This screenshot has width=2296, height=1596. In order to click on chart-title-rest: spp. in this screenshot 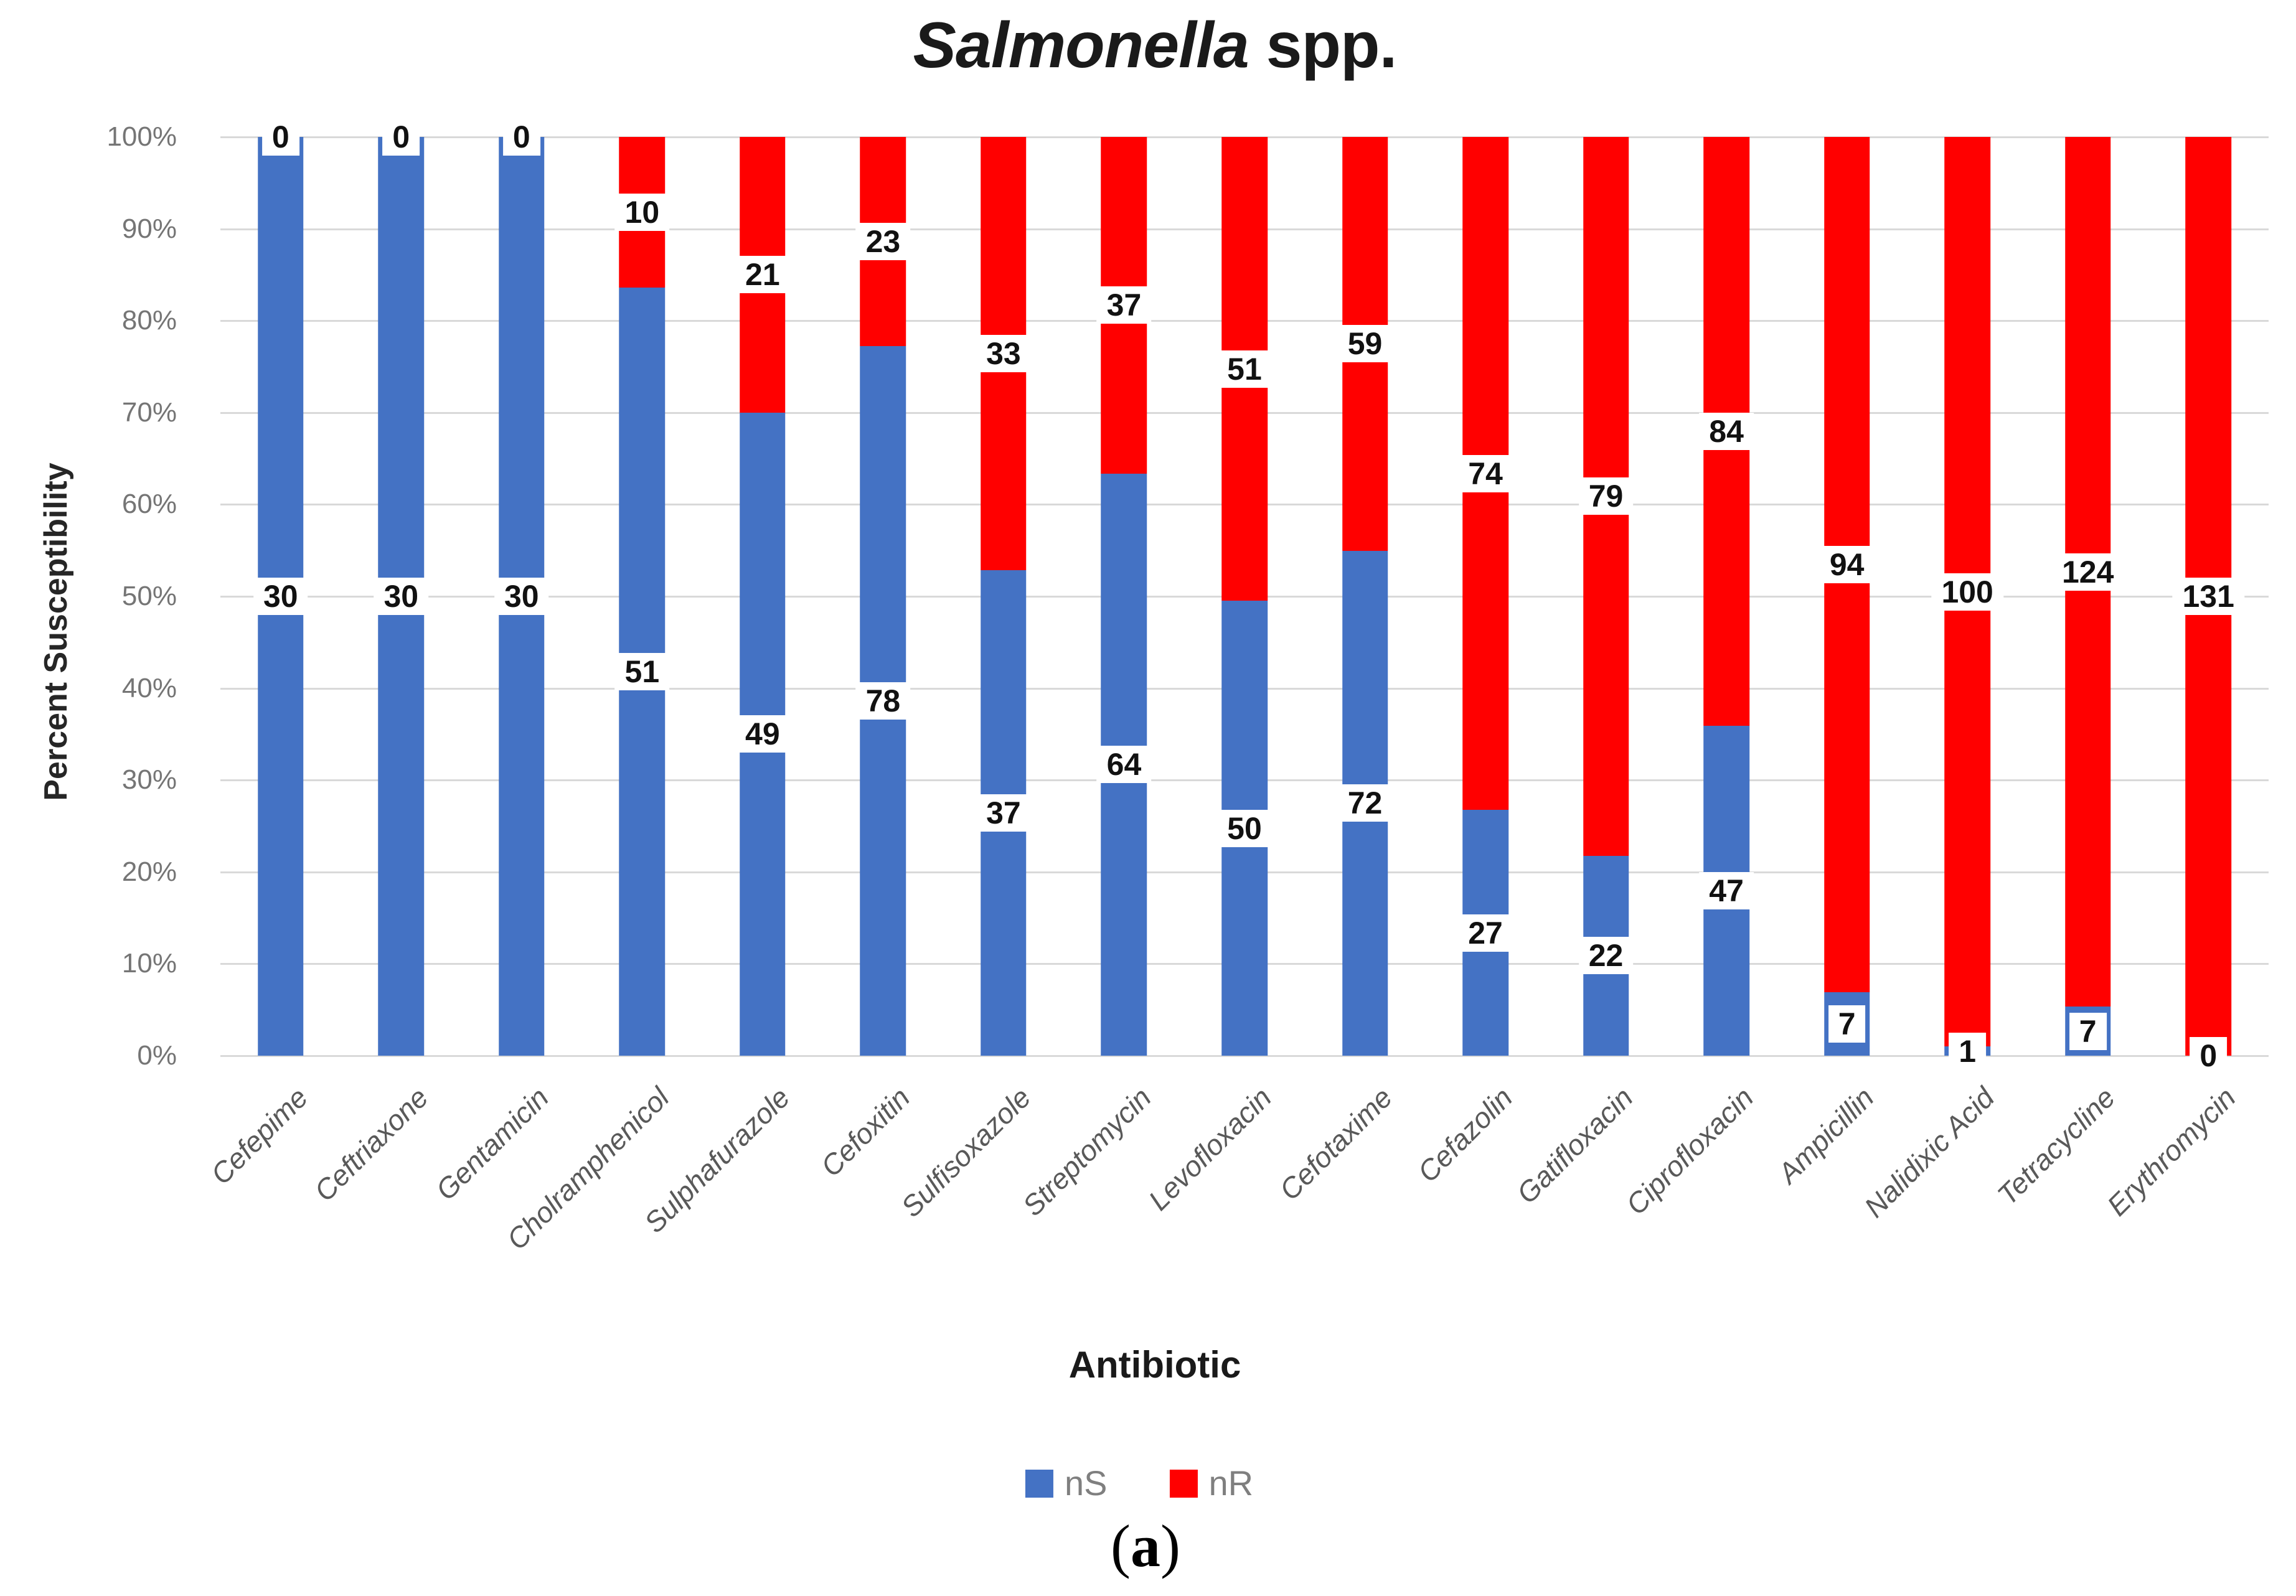, I will do `click(1323, 45)`.